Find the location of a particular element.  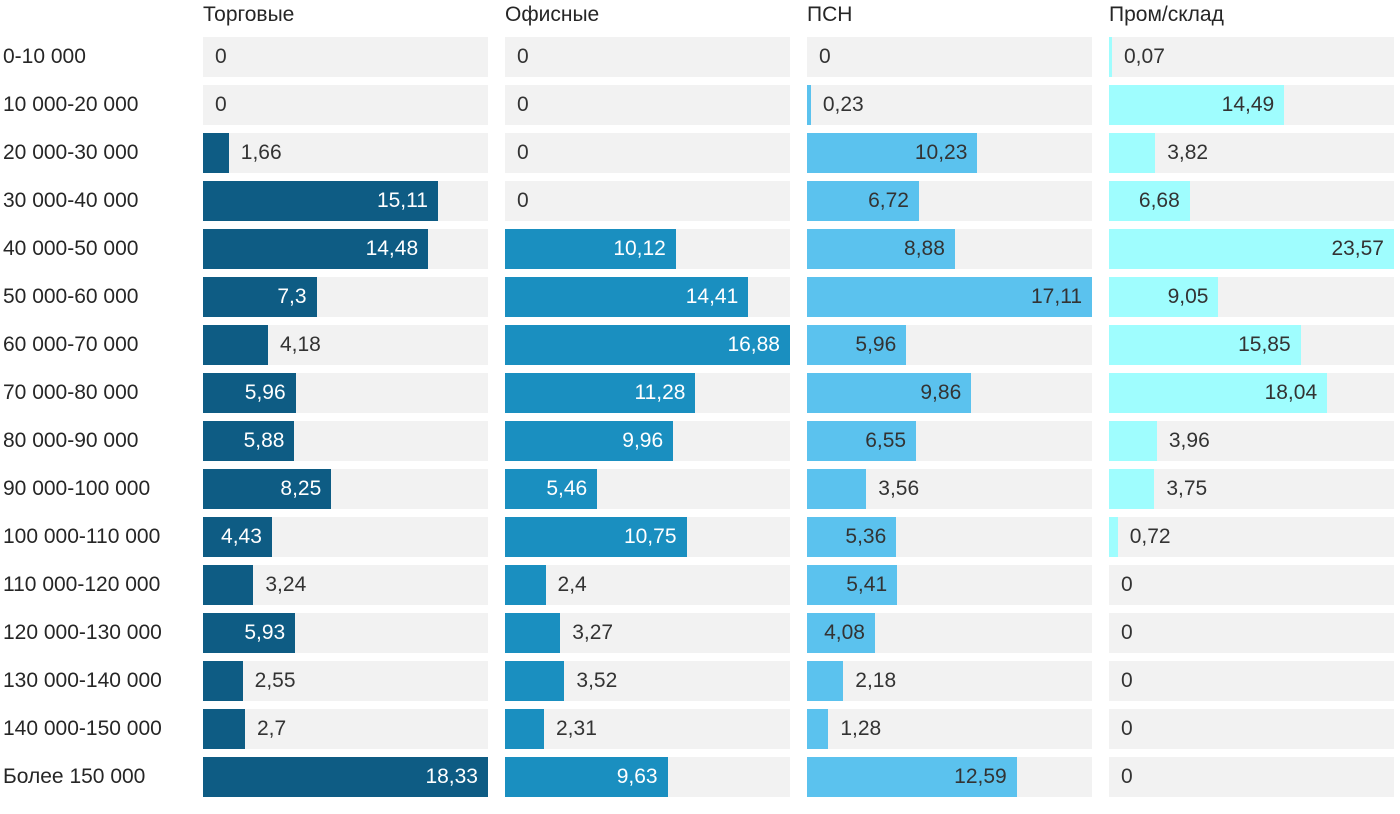

bar-track: 14,41 is located at coordinates (647, 297).